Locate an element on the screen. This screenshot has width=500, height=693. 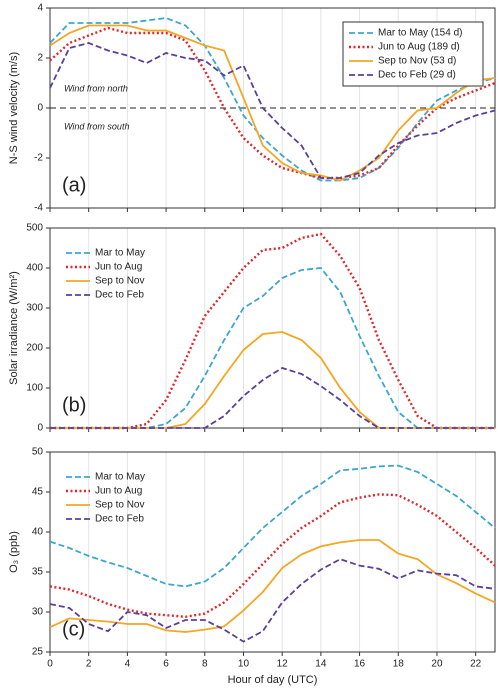
panel-label: (c) is located at coordinates (73, 629).